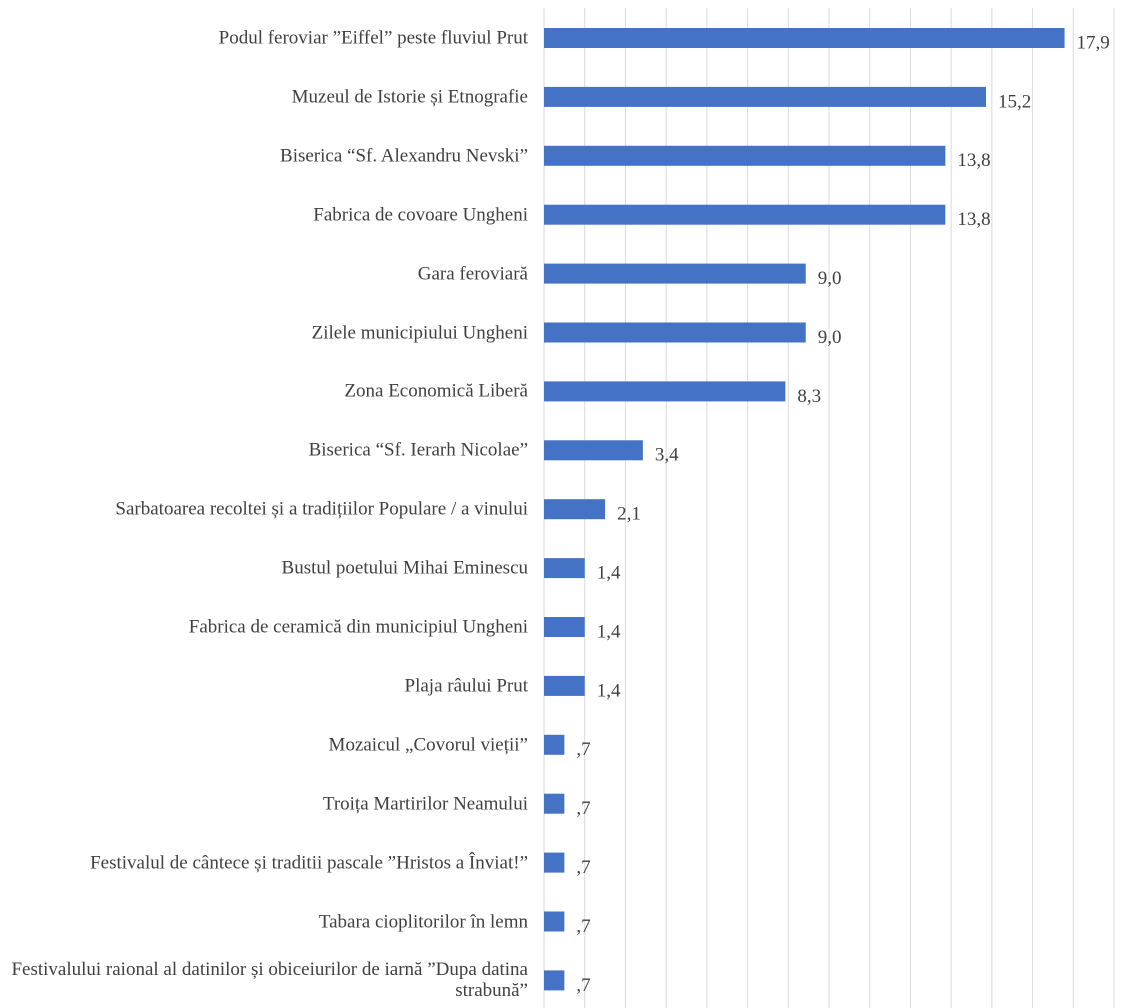 The height and width of the screenshot is (1008, 1124). Describe the element at coordinates (809, 396) in the screenshot. I see `data-label: 8,3` at that location.